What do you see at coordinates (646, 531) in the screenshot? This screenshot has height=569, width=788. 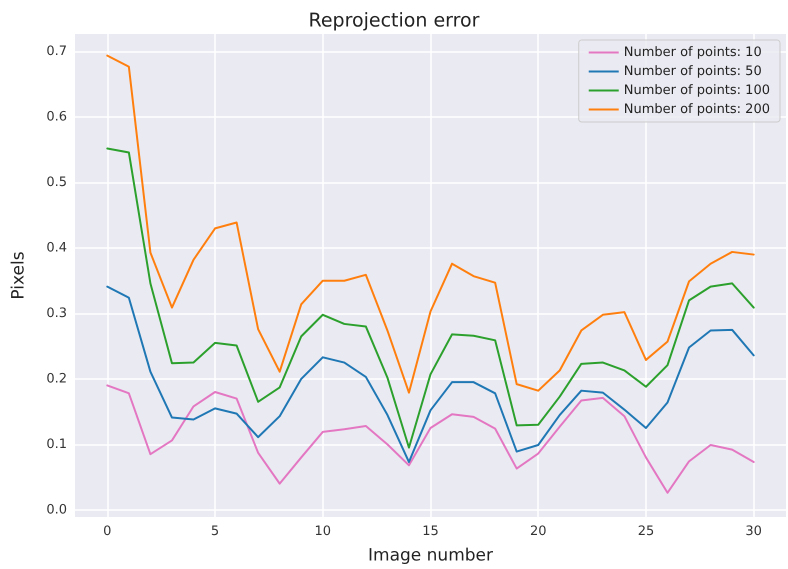 I see `x-tick-label: 25` at bounding box center [646, 531].